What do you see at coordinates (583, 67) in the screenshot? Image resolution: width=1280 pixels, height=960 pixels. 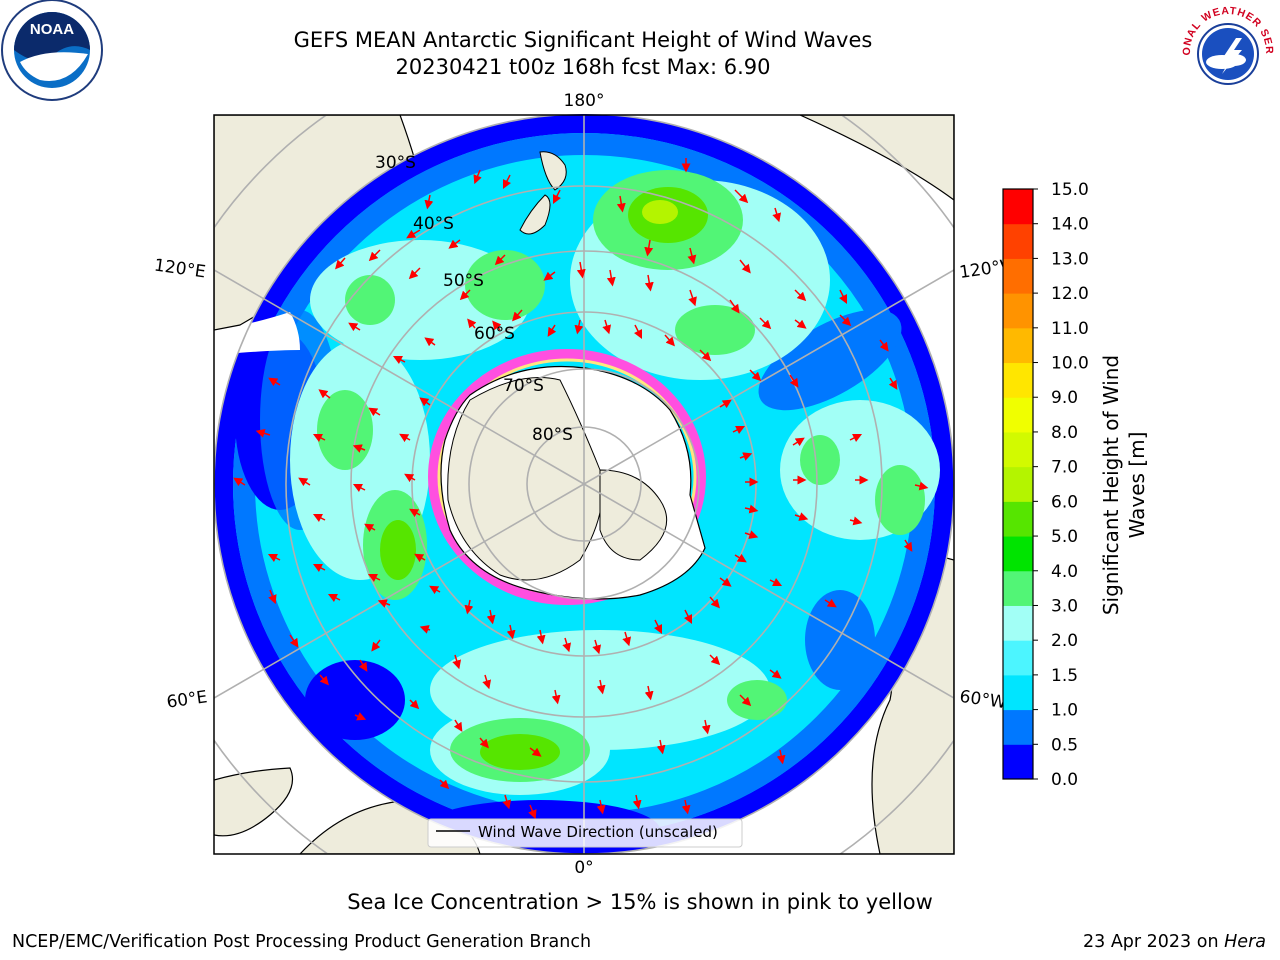 I see `chart-subtitle: 20230421 t00z 168h fcst Max: 6.90` at bounding box center [583, 67].